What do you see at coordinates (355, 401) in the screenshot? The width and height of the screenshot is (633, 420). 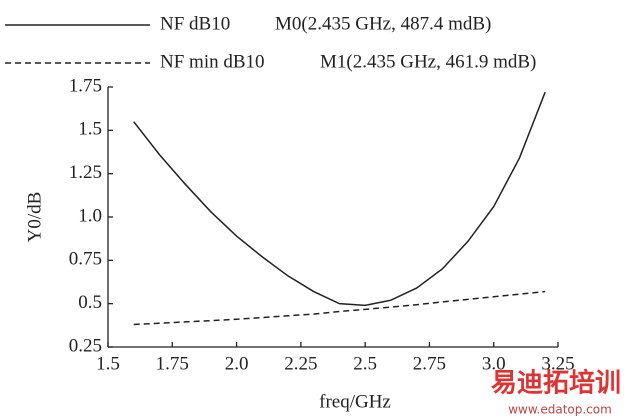 I see `x-axis-label: freq/GHz` at bounding box center [355, 401].